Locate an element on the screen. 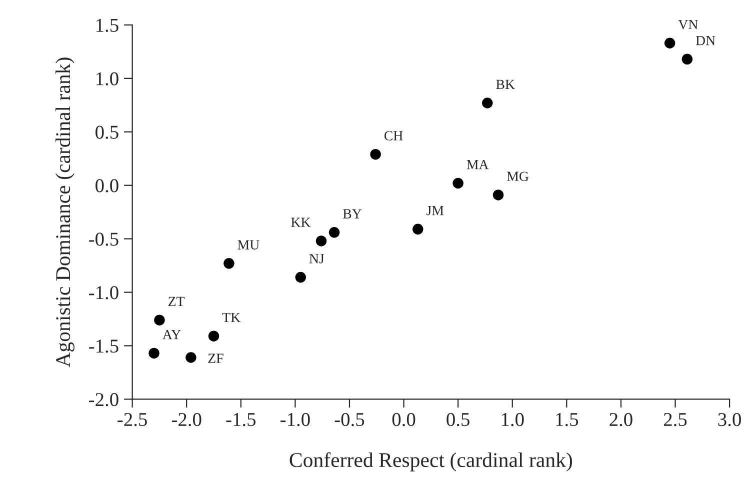 The height and width of the screenshot is (499, 756). x-tick-label: -1.0 is located at coordinates (295, 419).